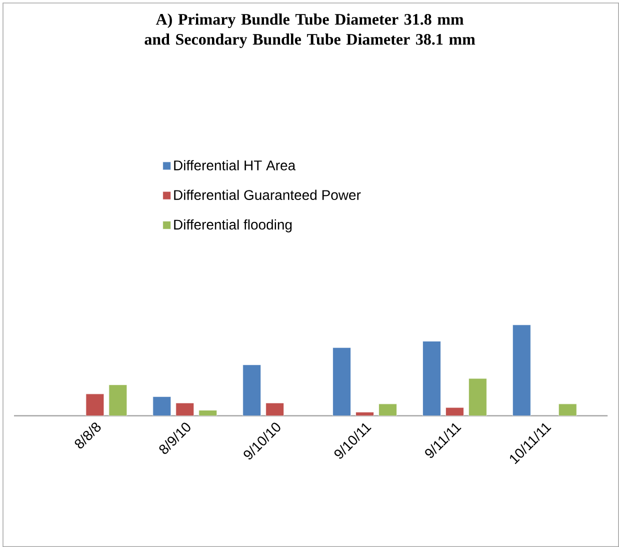  I want to click on legend-label: Differential Guaranteed Power, so click(267, 195).